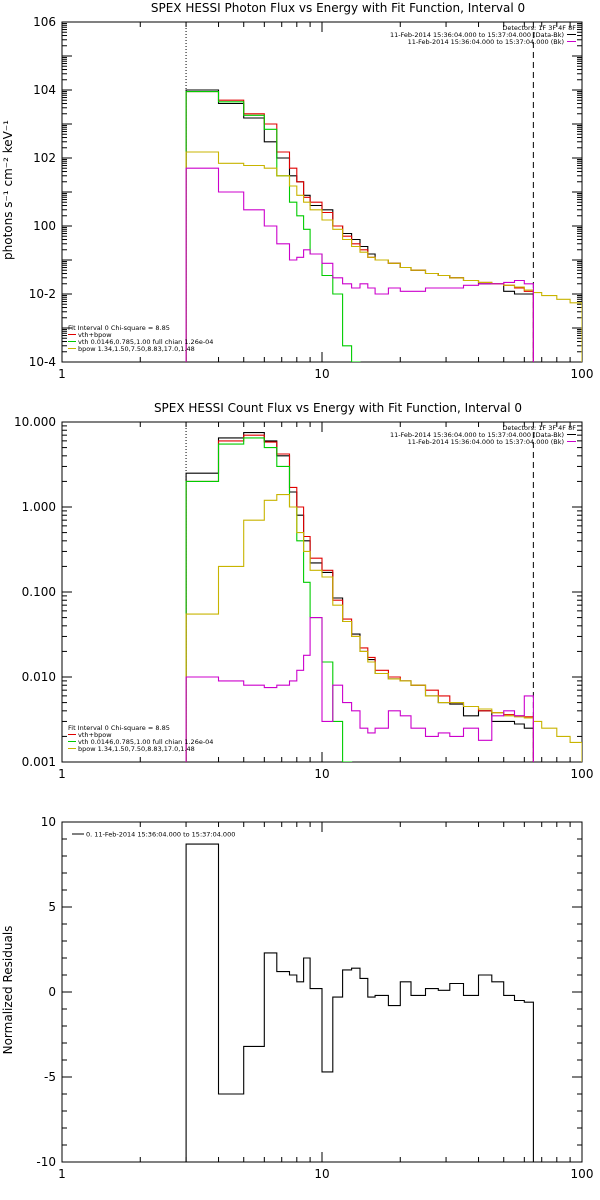 The width and height of the screenshot is (600, 1200). Describe the element at coordinates (136, 349) in the screenshot. I see `p0-fit-info-entry: bpow 1.34,1.50,7.50,8.83,17.0,1.48` at that location.